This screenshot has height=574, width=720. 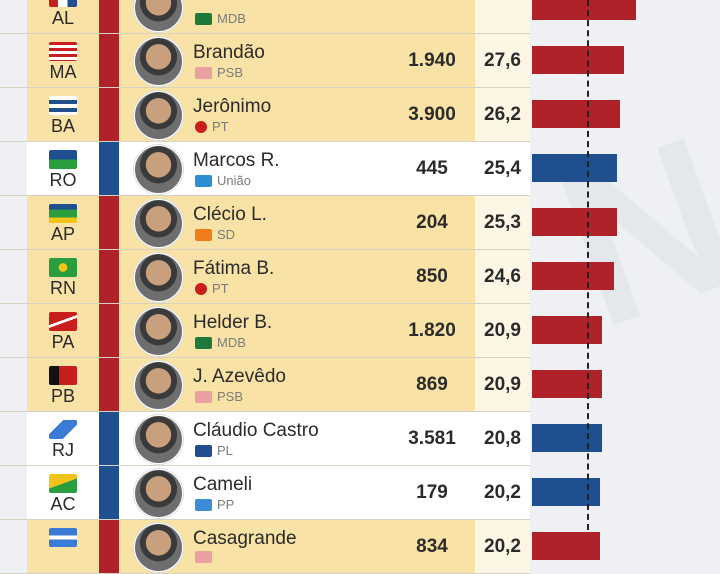 What do you see at coordinates (432, 114) in the screenshot?
I see `votes-value: 3.900` at bounding box center [432, 114].